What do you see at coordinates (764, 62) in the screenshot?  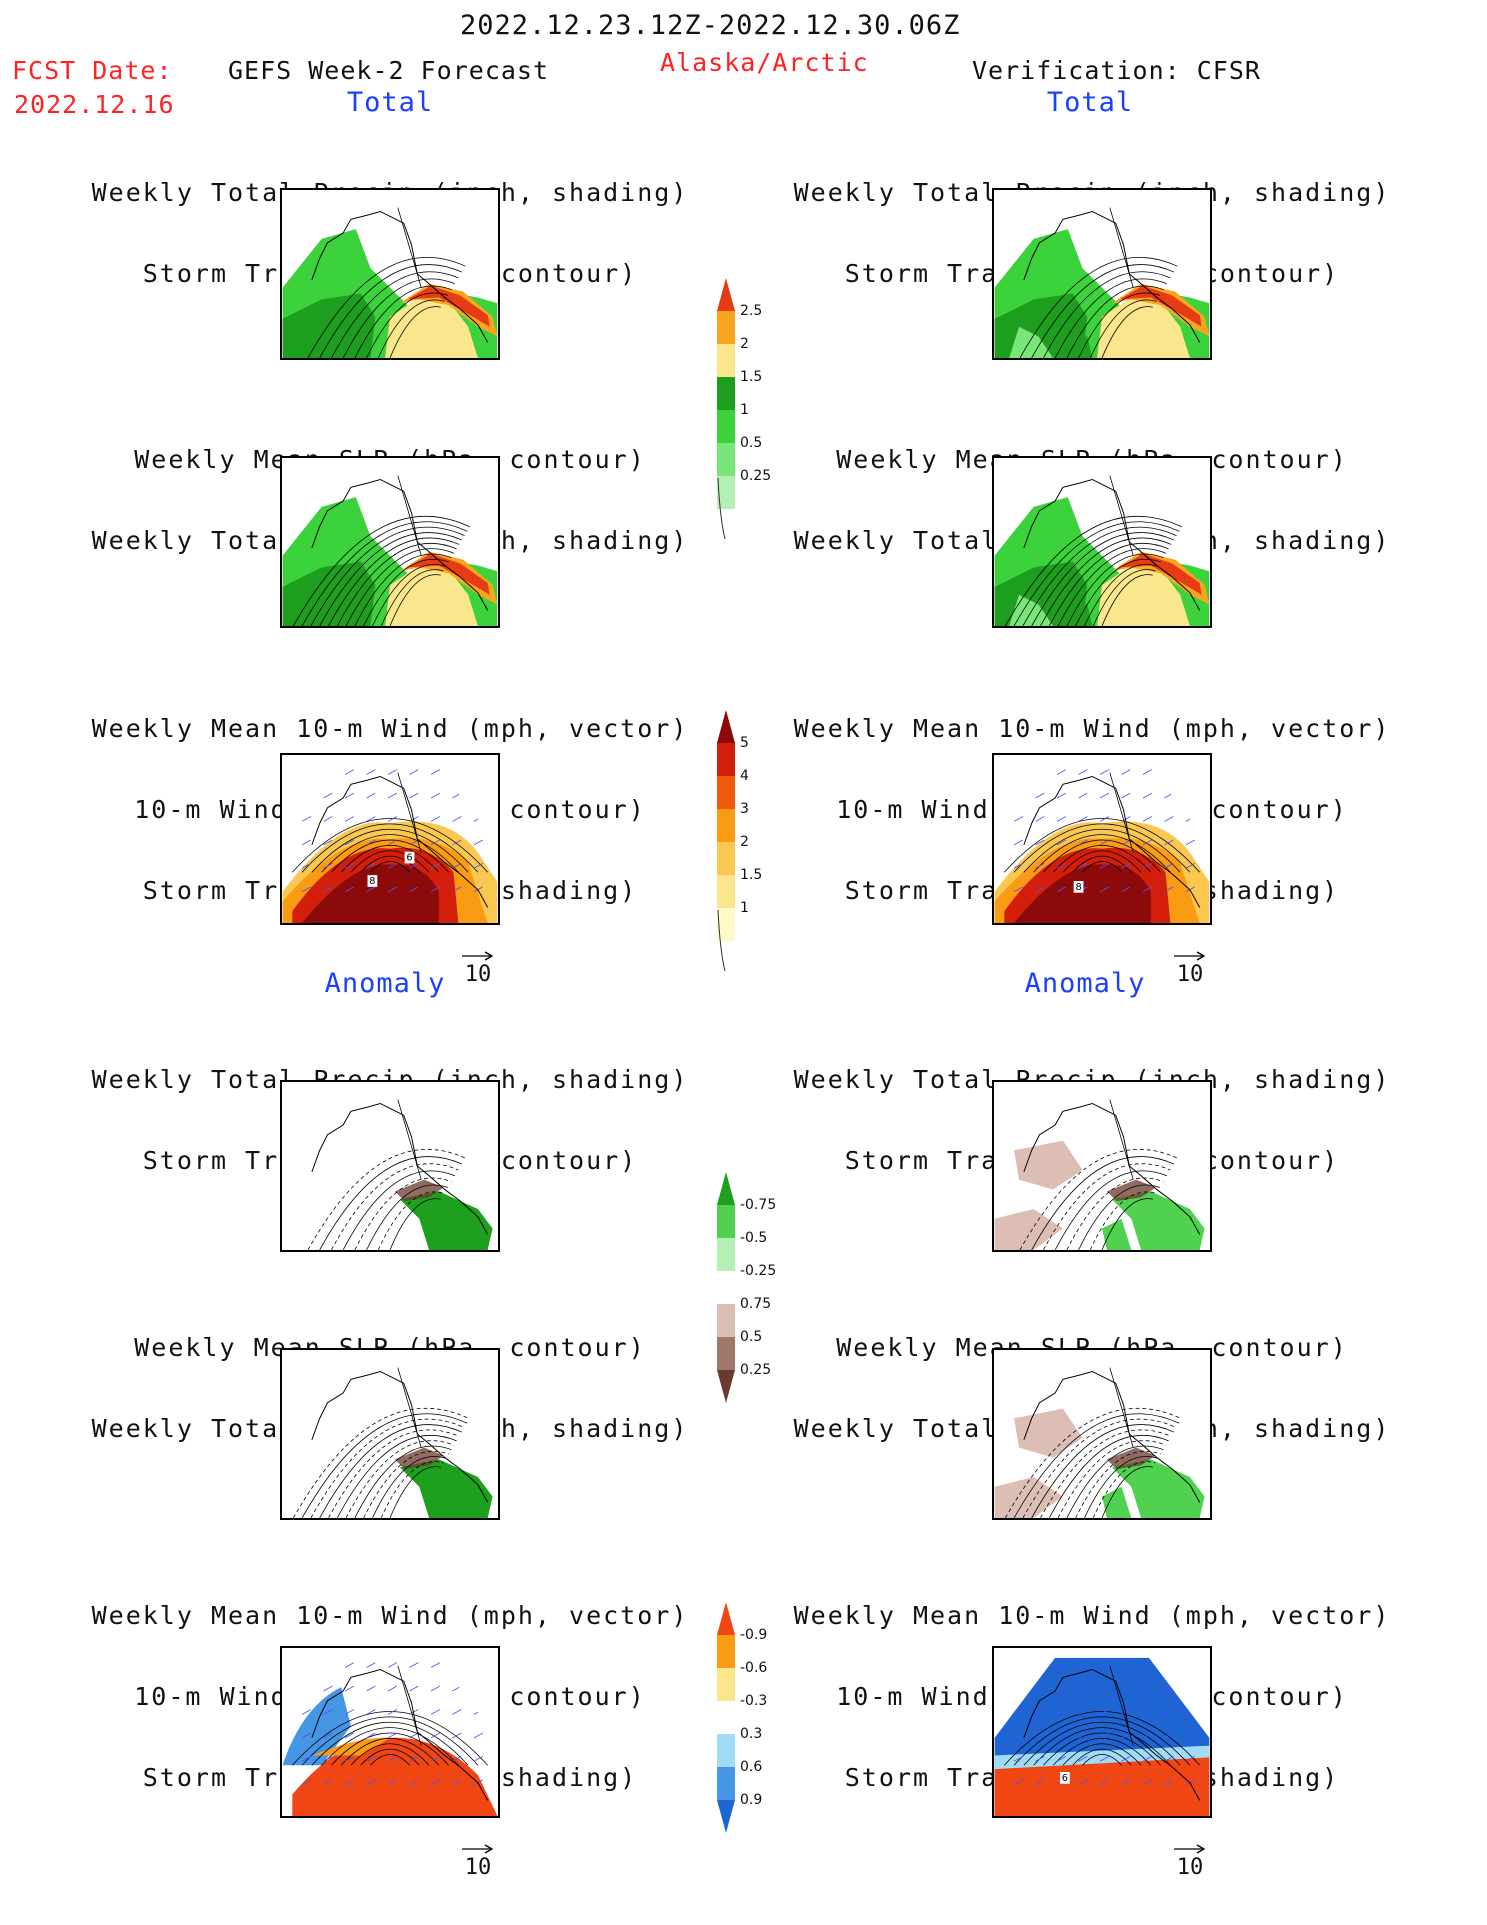 I see `region-title: Alaska/Arctic` at bounding box center [764, 62].